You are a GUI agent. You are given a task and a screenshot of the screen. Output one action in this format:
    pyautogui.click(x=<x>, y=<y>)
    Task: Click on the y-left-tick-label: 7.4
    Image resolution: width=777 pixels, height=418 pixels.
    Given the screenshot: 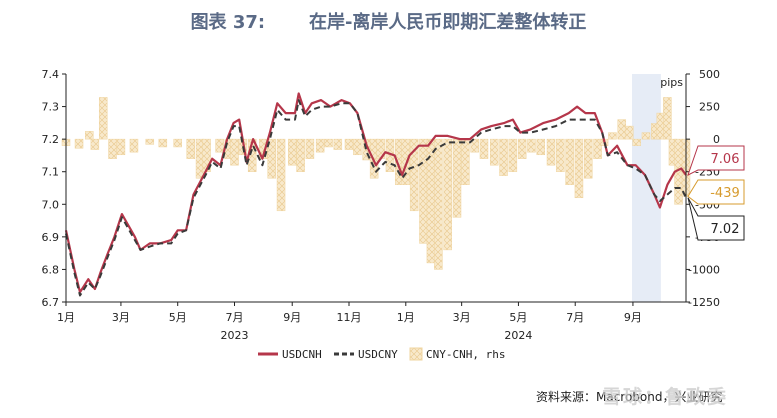 What is the action you would take?
    pyautogui.click(x=51, y=74)
    